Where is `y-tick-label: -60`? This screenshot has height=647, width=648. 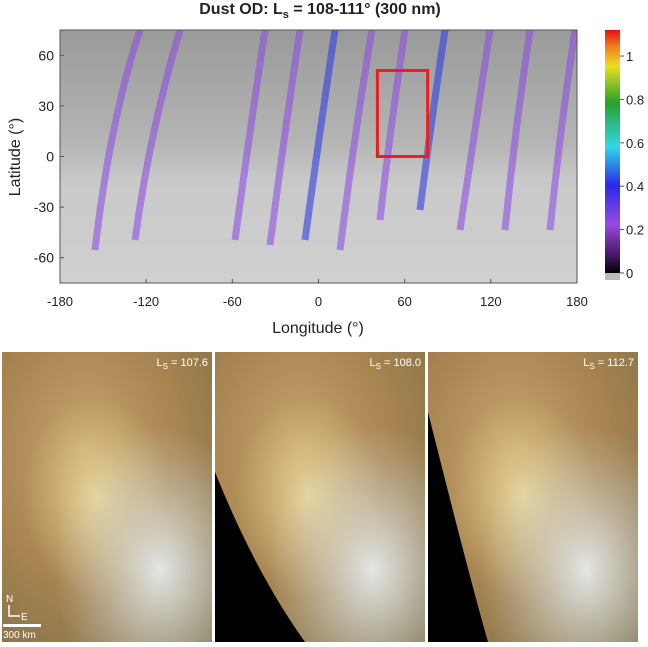 y-tick-label: -60 is located at coordinates (44, 258).